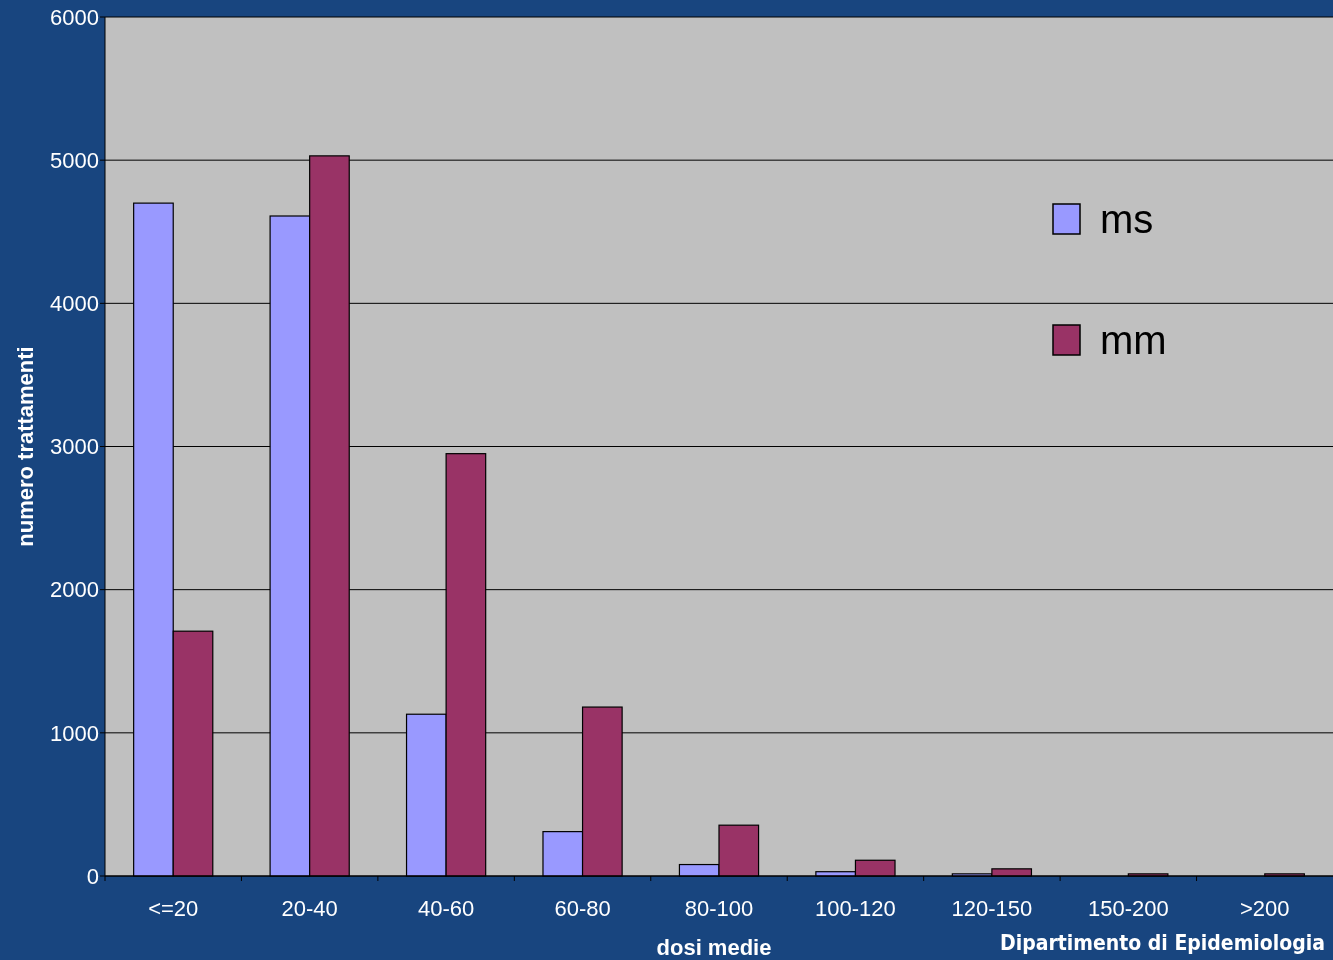  What do you see at coordinates (1127, 219) in the screenshot?
I see `legend-label: ms` at bounding box center [1127, 219].